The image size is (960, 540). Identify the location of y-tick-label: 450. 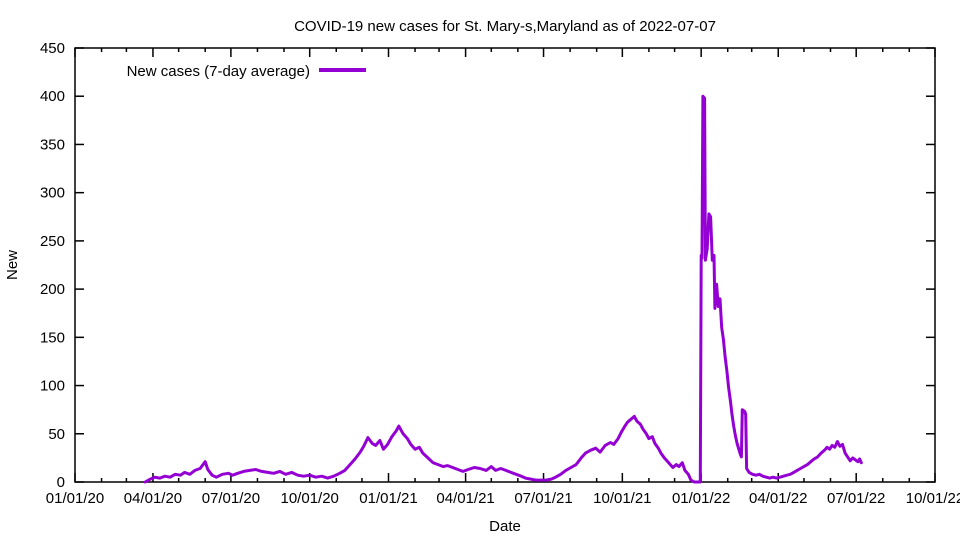
(52, 48).